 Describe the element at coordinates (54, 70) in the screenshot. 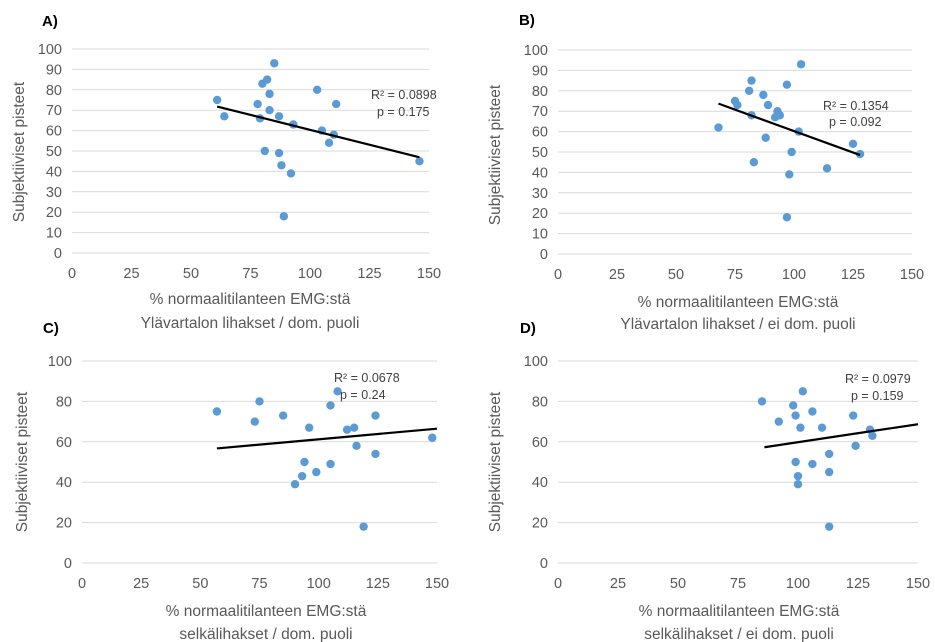

I see `y-tick-label: 90` at that location.